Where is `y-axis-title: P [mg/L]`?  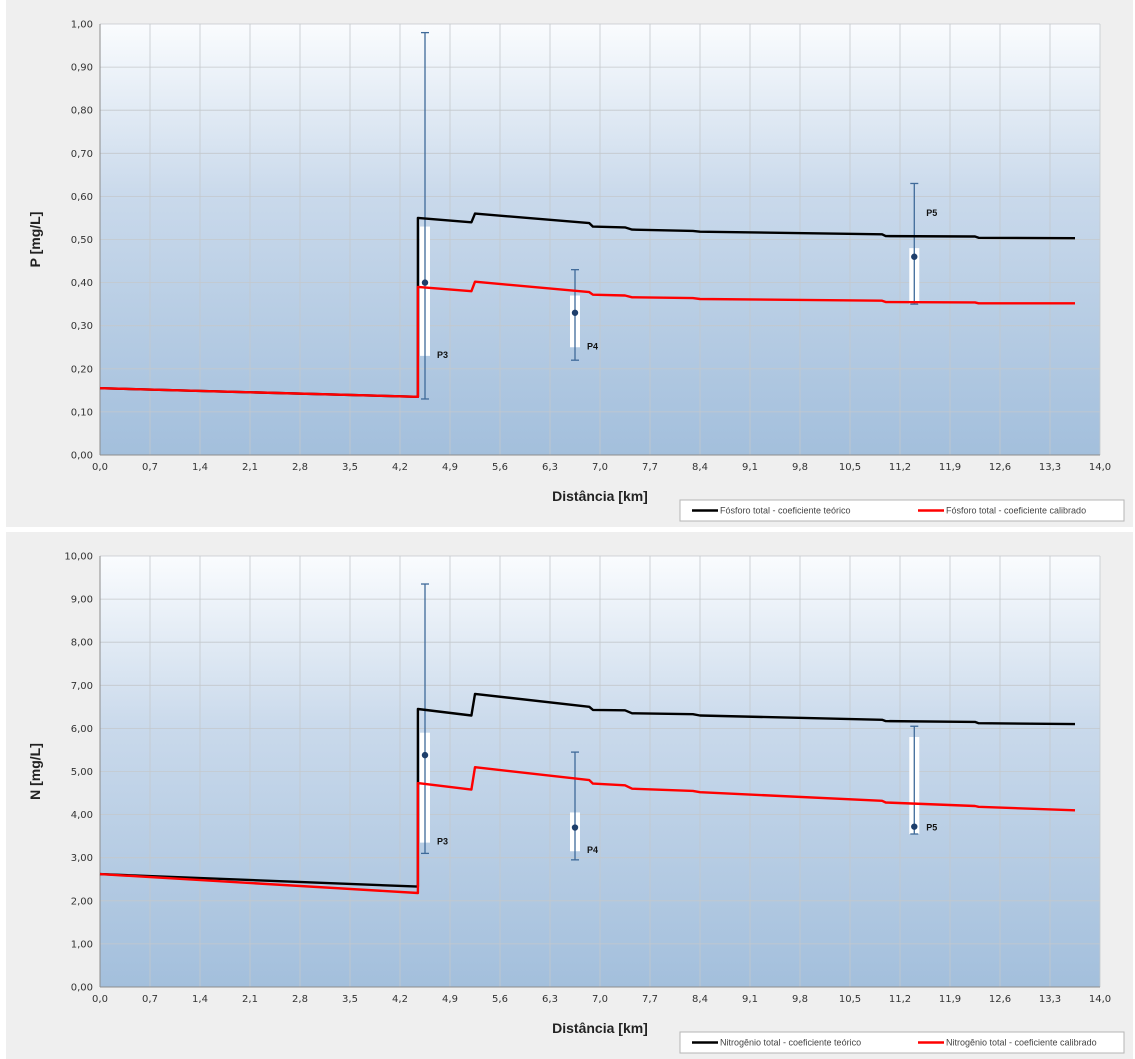 y-axis-title: P [mg/L] is located at coordinates (35, 240).